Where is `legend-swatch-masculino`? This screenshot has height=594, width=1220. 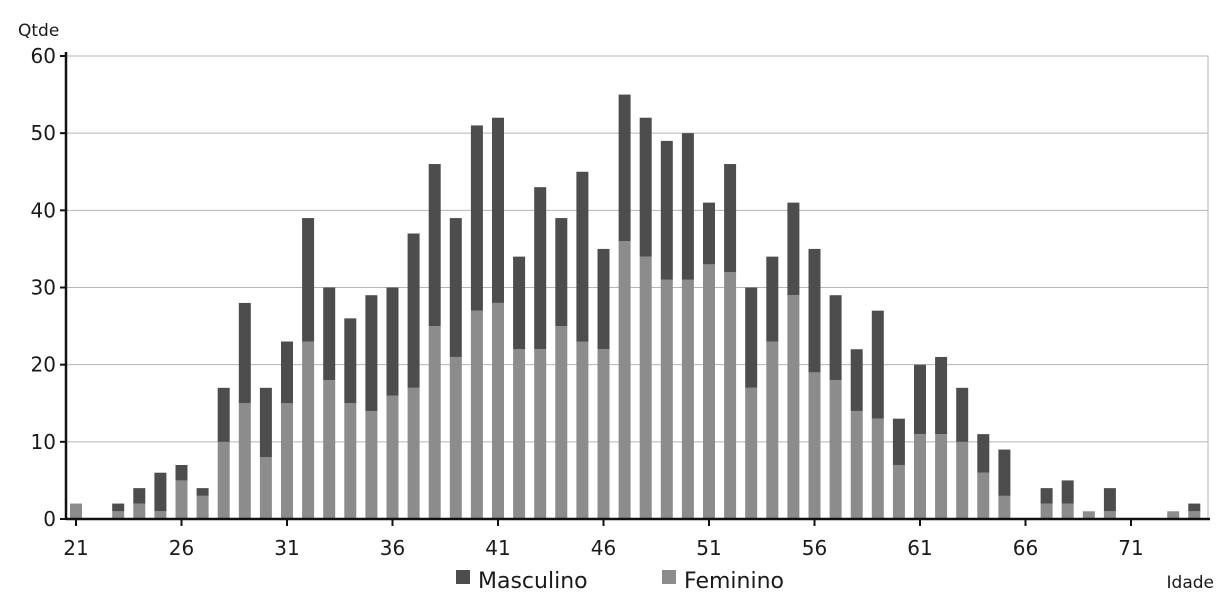
legend-swatch-masculino is located at coordinates (463, 577).